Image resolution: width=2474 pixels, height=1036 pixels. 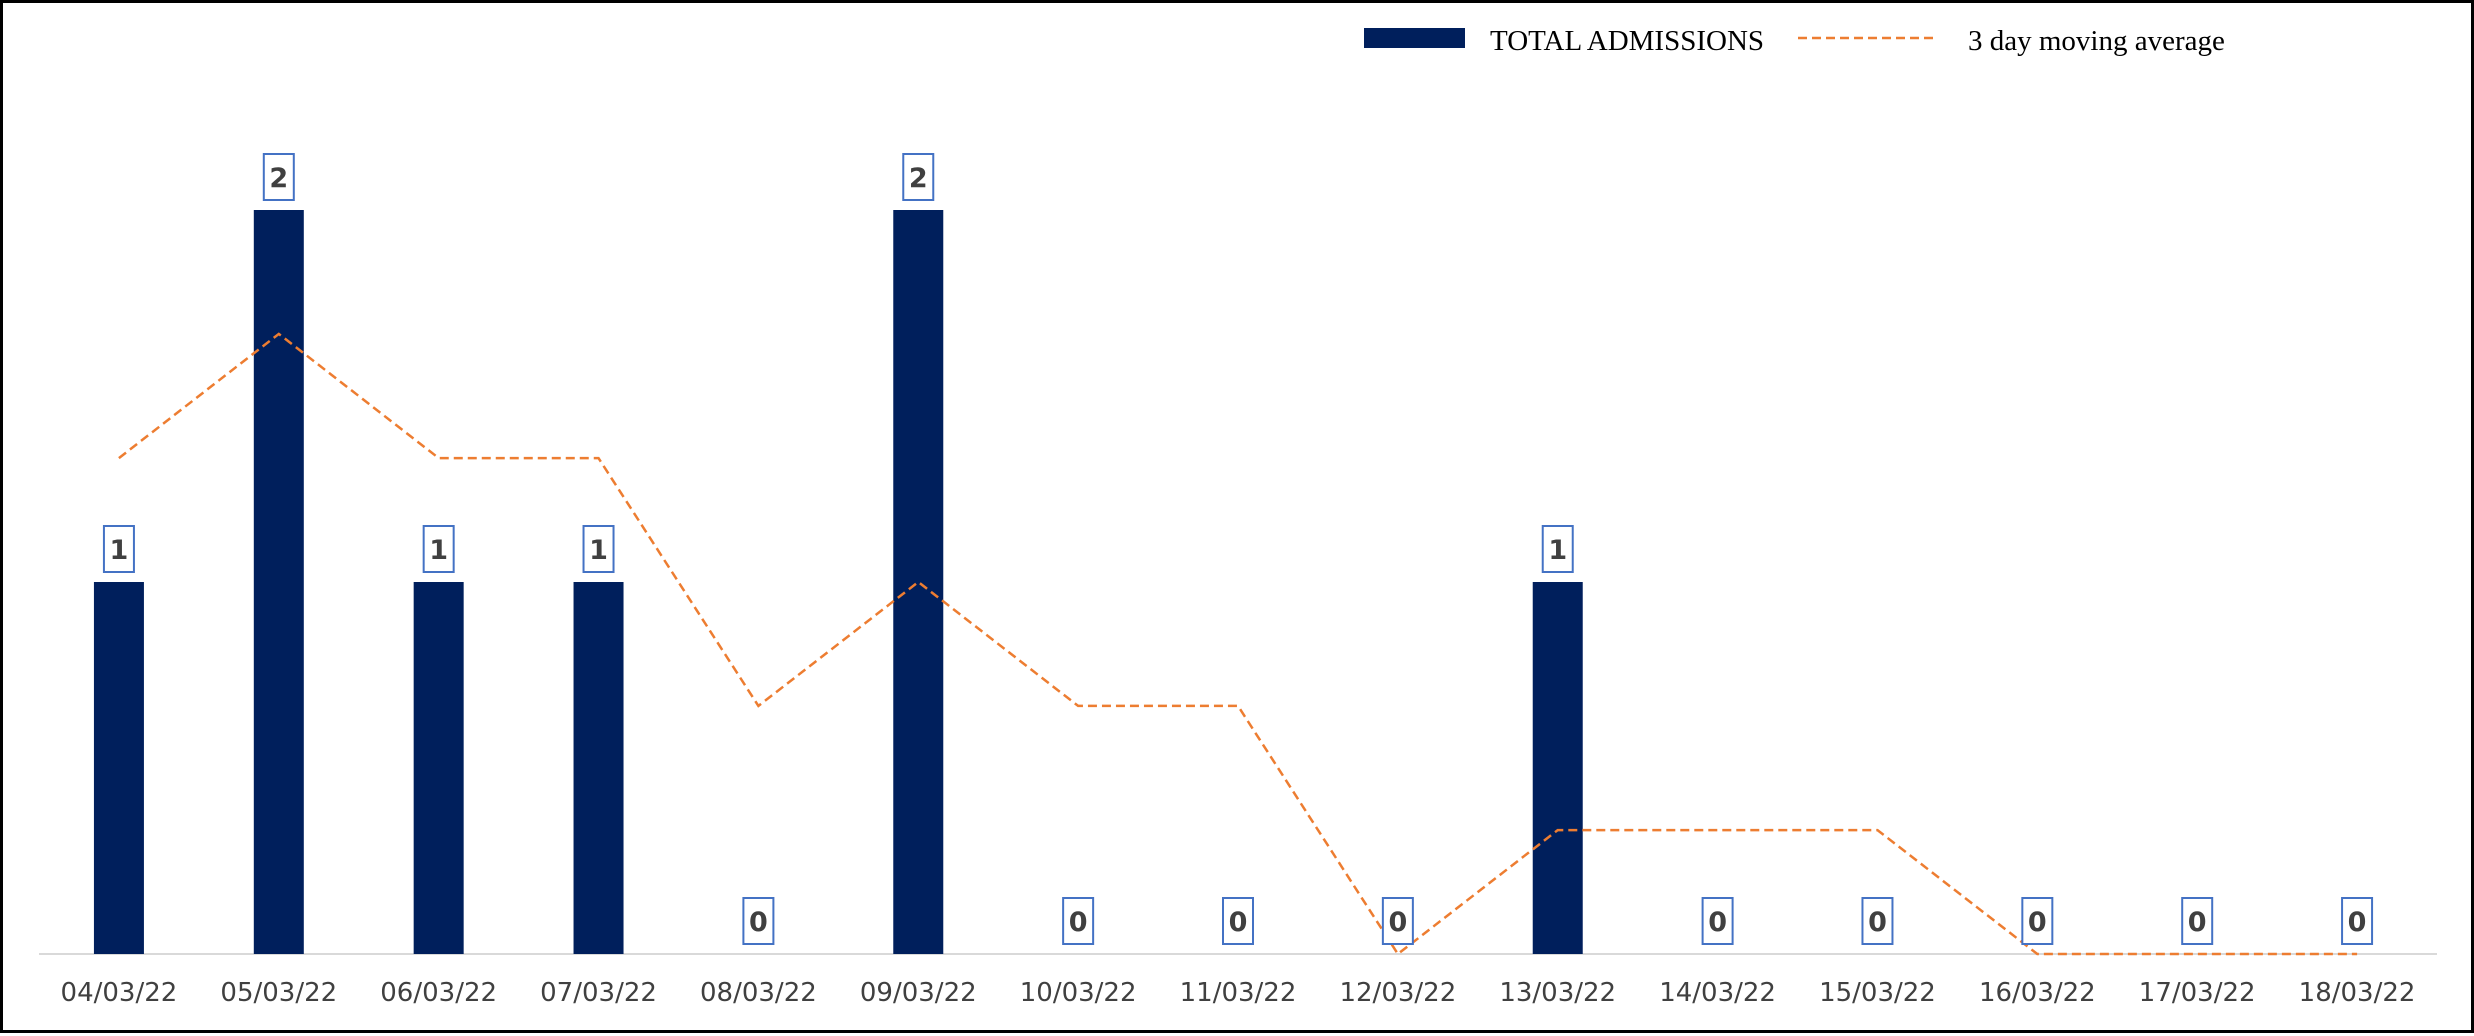 I want to click on data-label-18/03/22: 0, so click(x=2357, y=921).